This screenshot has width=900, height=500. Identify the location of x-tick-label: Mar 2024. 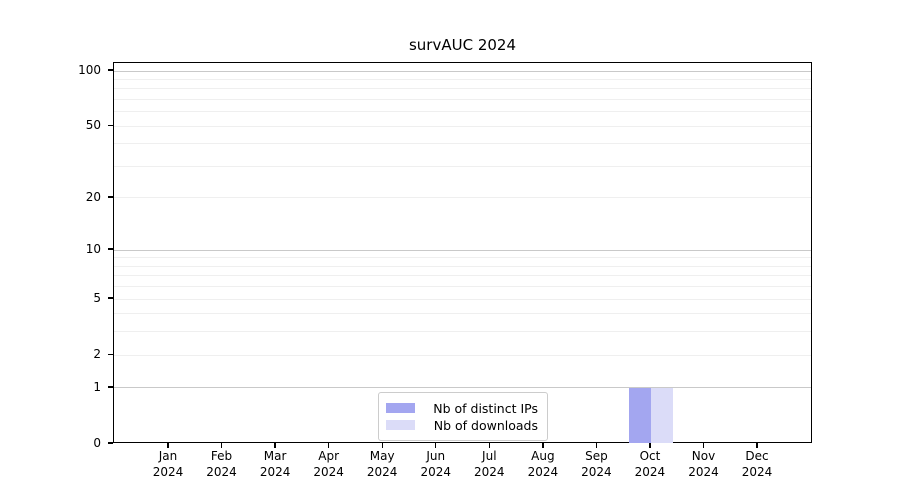
(275, 464).